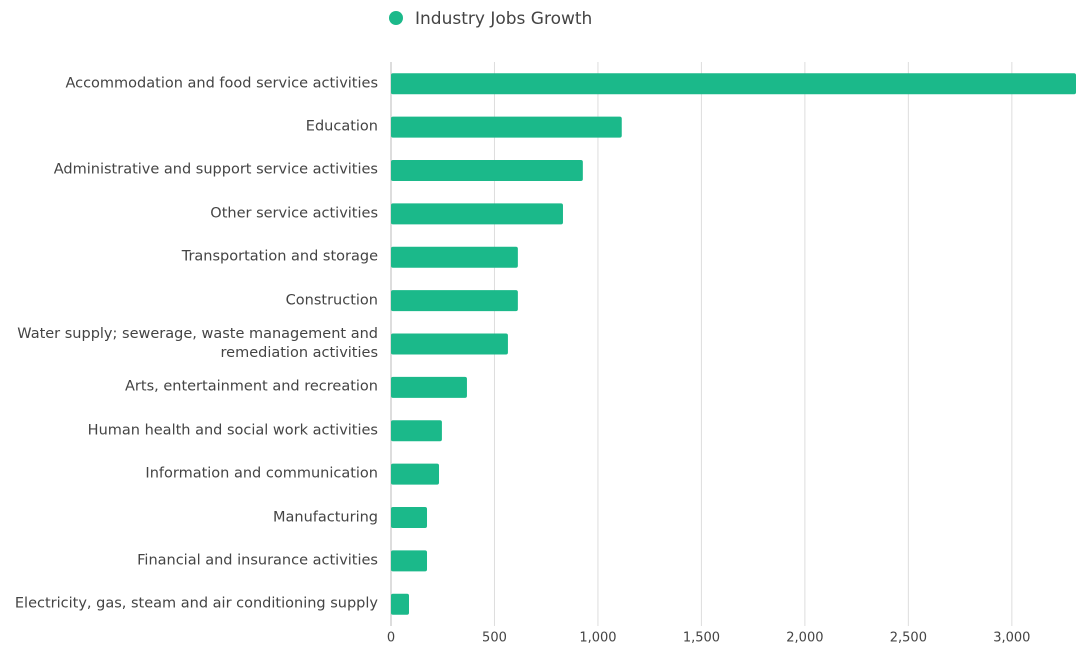 Image resolution: width=1076 pixels, height=651 pixels. I want to click on y-tick-label: Manufacturing, so click(325, 517).